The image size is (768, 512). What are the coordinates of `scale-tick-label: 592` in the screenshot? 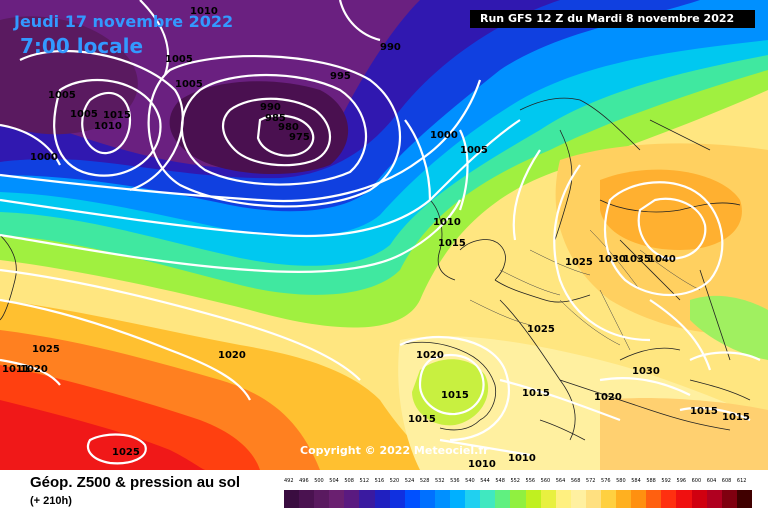 It's located at (666, 481).